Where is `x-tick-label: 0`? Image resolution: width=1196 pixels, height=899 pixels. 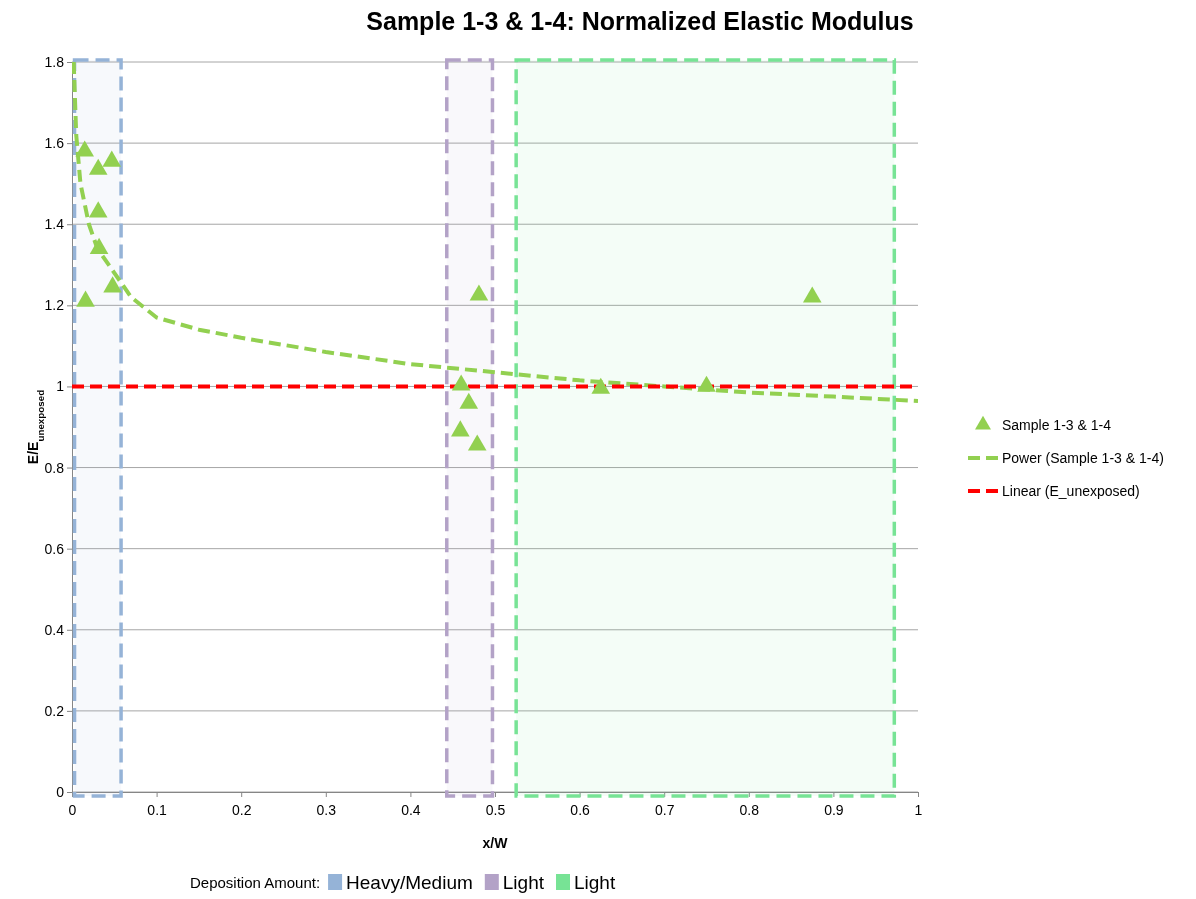
x-tick-label: 0 is located at coordinates (72, 810).